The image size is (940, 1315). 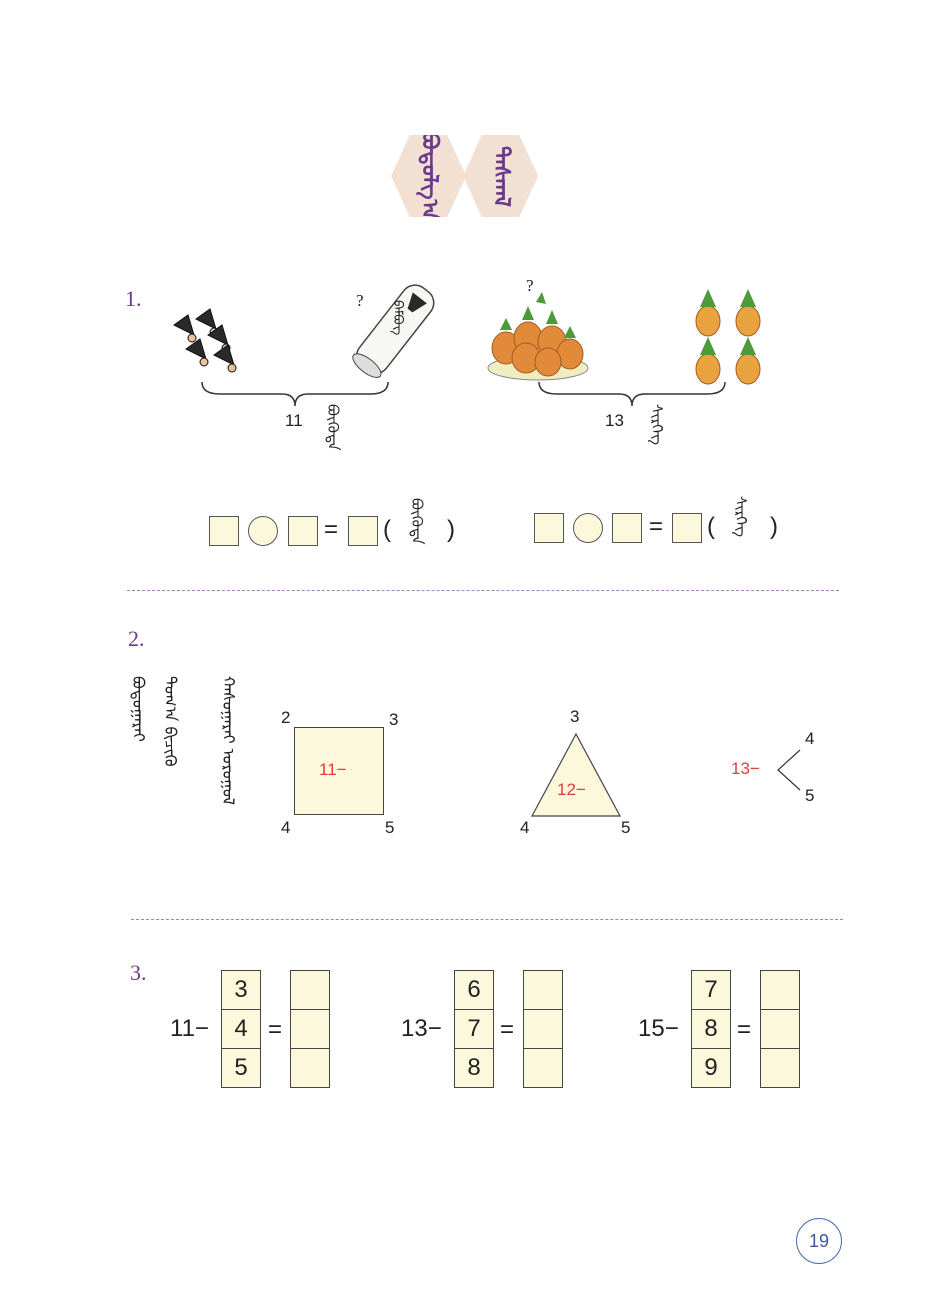 I want to click on branch-bottom: 5, so click(x=810, y=795).